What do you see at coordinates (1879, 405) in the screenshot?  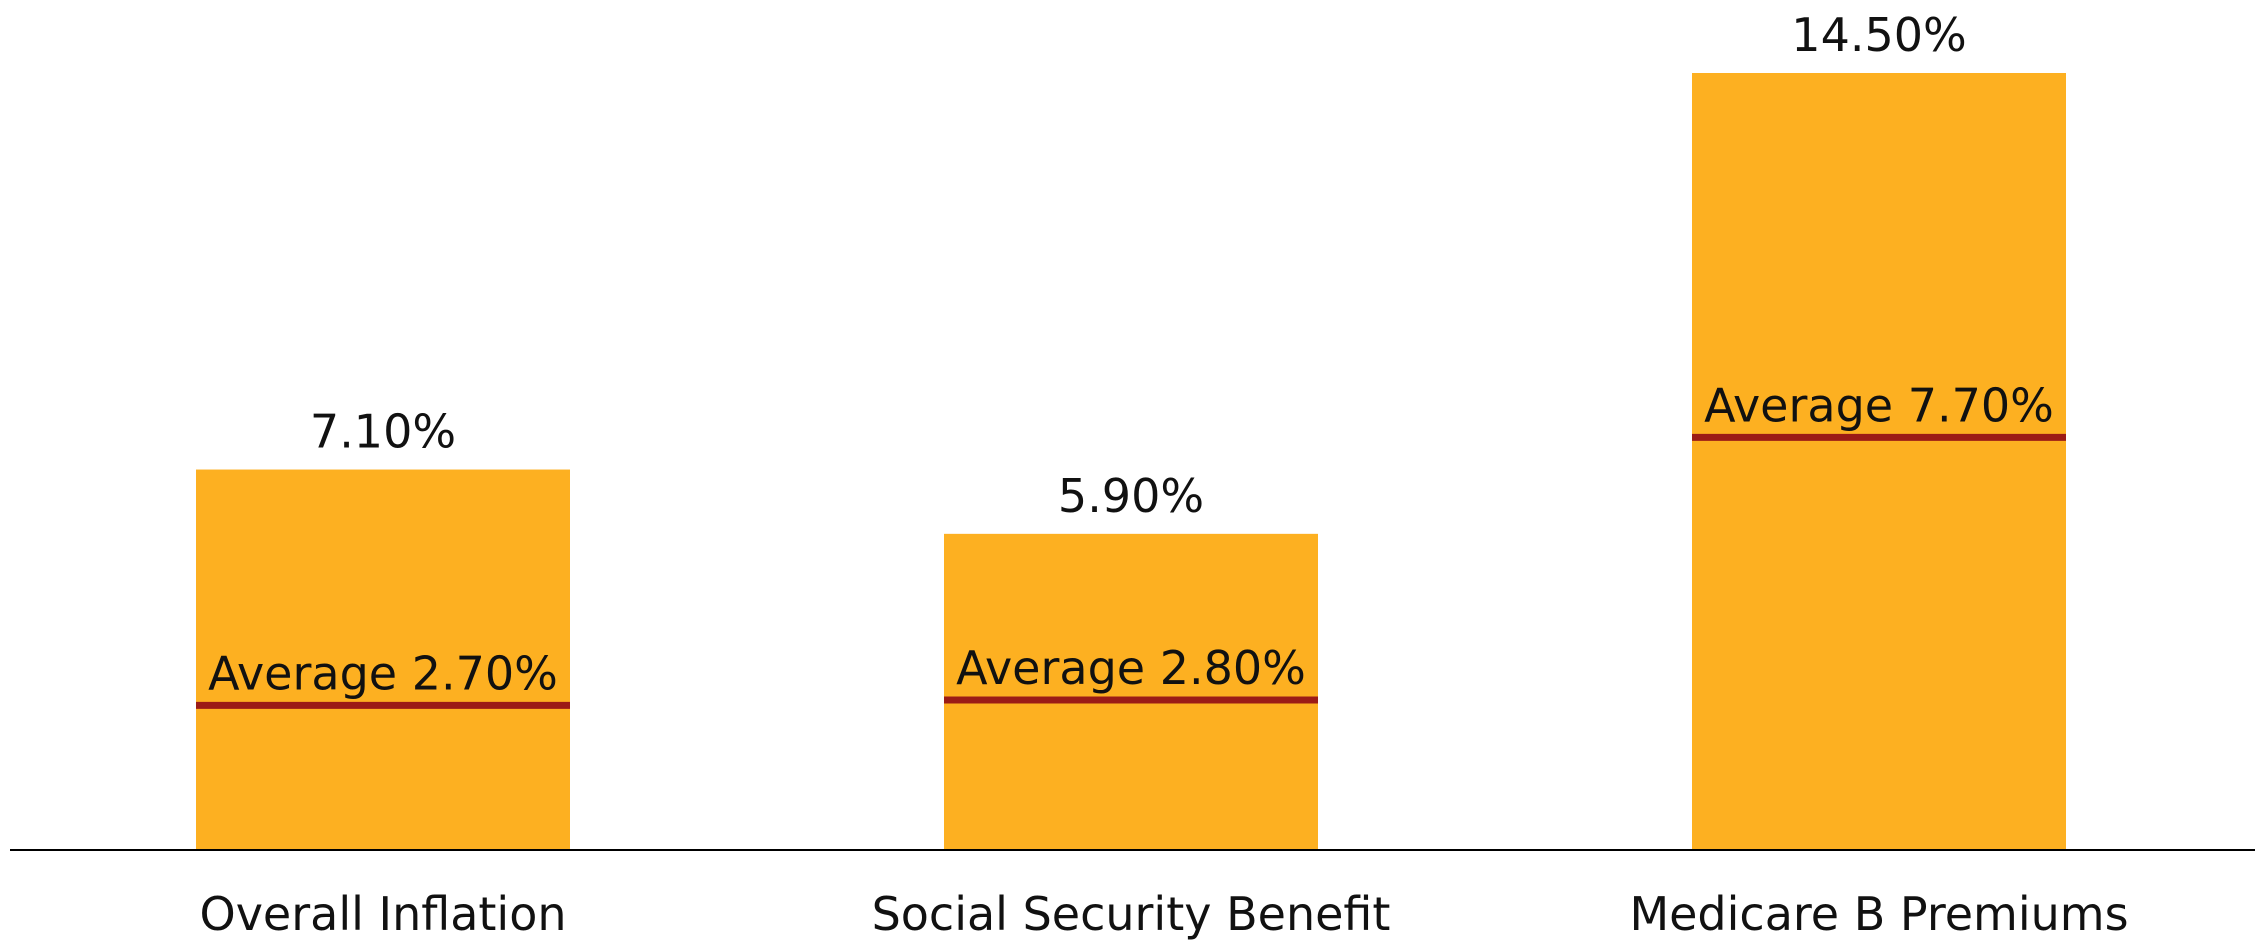 I see `average-label-2: Average 7.70%` at bounding box center [1879, 405].